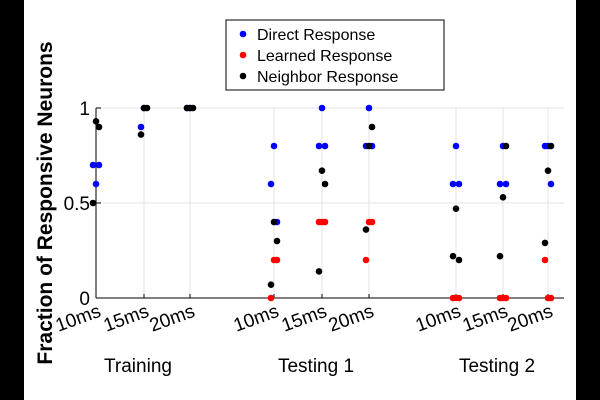 The image size is (600, 400). I want to click on group-labels: Training Testing 1 Testing 2, so click(319, 366).